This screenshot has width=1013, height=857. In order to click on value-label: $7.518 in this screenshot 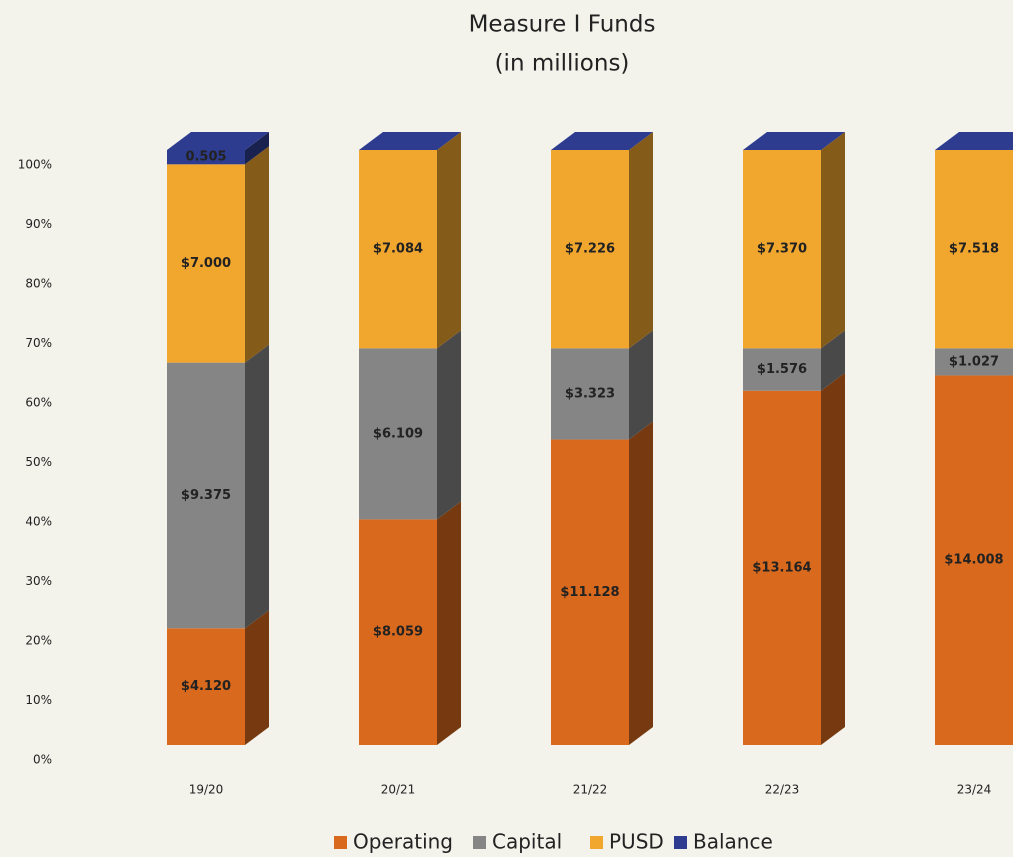, I will do `click(974, 249)`.